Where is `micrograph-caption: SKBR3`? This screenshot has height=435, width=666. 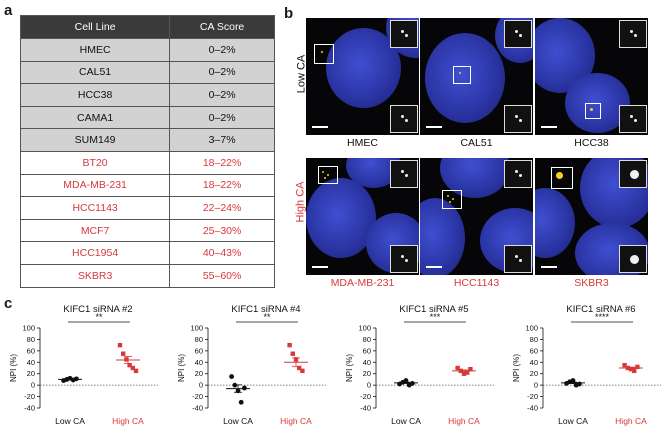 micrograph-caption: SKBR3 is located at coordinates (591, 283).